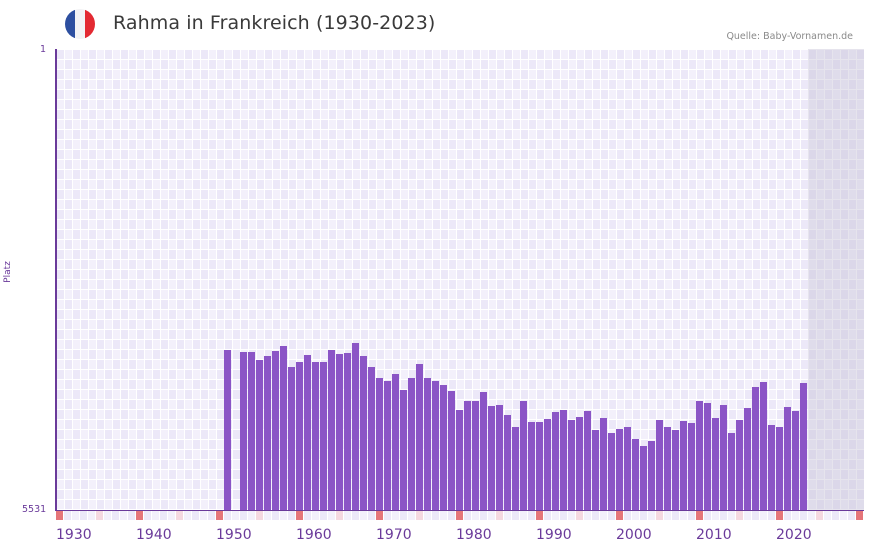  What do you see at coordinates (435, 445) in the screenshot?
I see `bar-1977` at bounding box center [435, 445].